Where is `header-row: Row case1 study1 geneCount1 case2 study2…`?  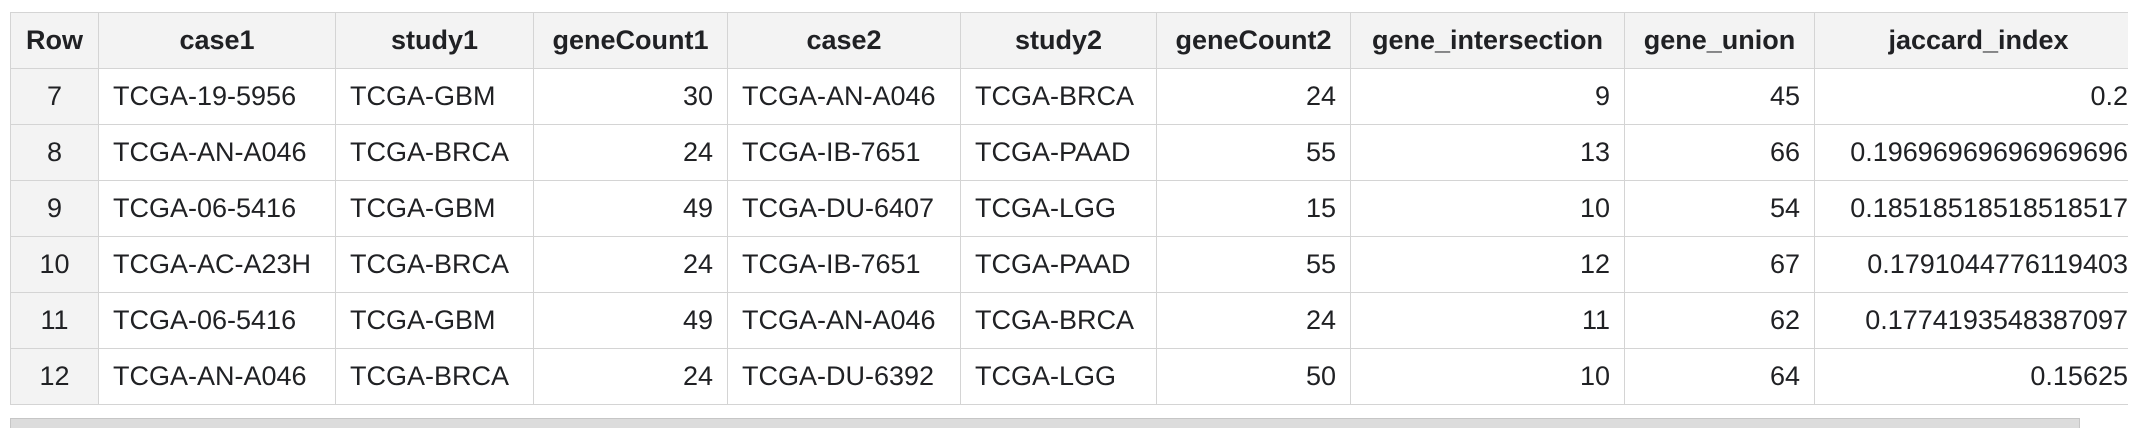 header-row: Row case1 study1 geneCount1 case2 study2… is located at coordinates (1069, 40).